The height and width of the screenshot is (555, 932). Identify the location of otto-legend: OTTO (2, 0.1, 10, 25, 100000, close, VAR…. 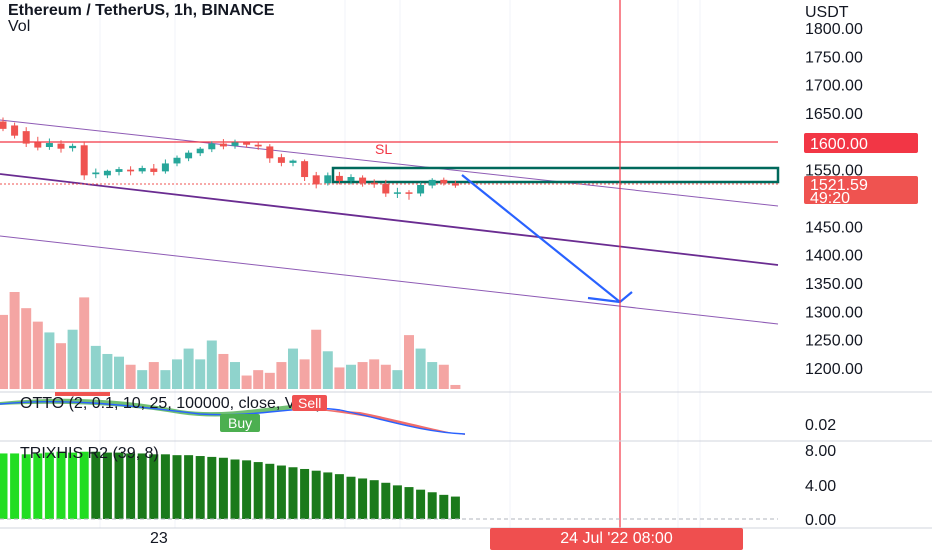
(171, 403).